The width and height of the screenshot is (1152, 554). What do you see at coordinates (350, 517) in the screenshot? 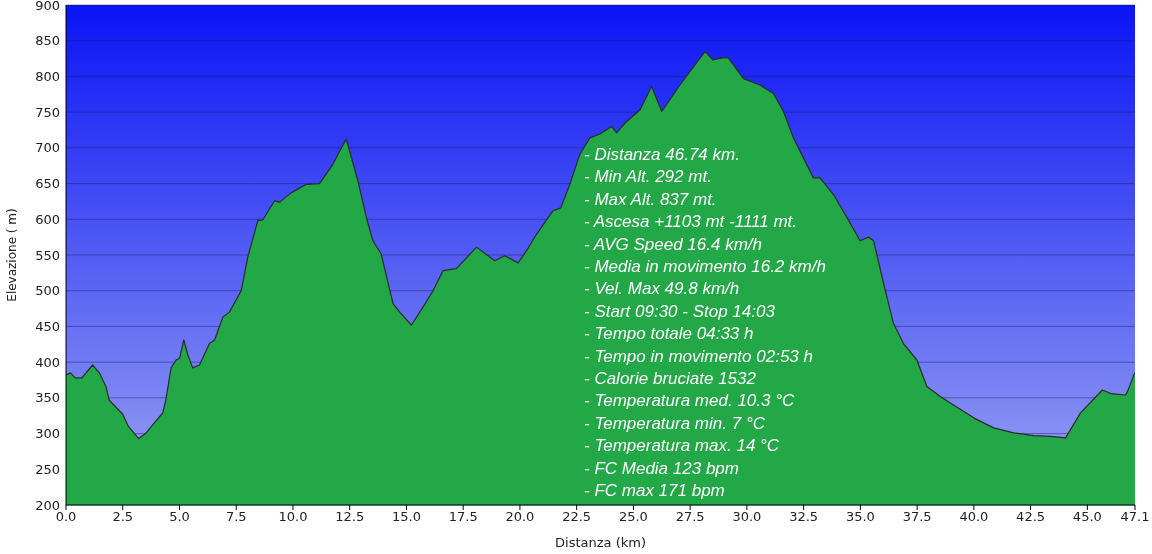
I see `x-tick-label: 12.5` at bounding box center [350, 517].